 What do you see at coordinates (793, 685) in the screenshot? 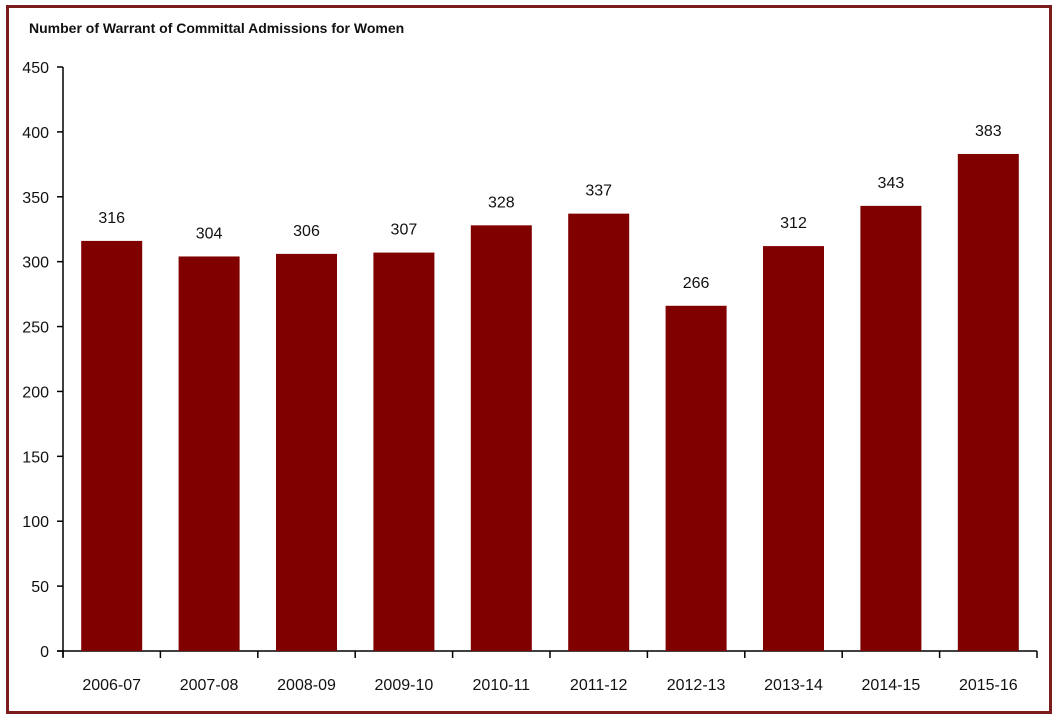
I see `x-tick-label: 2013-14` at bounding box center [793, 685].